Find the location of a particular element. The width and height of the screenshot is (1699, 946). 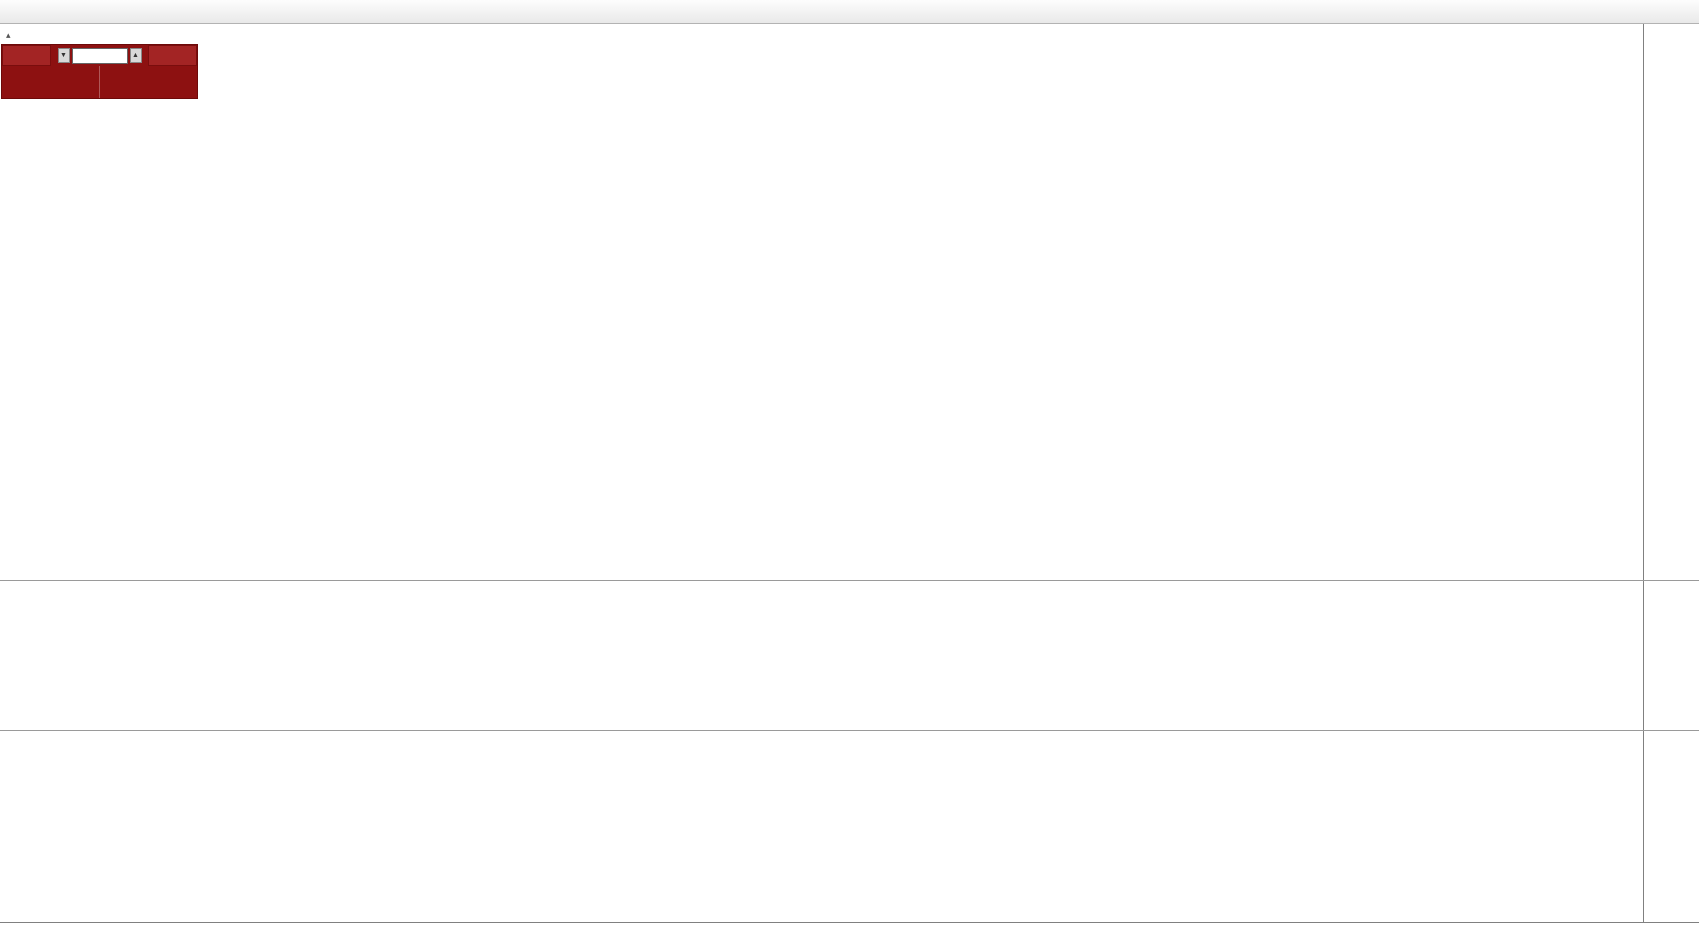

volume-up-button: ▲ is located at coordinates (135, 55).